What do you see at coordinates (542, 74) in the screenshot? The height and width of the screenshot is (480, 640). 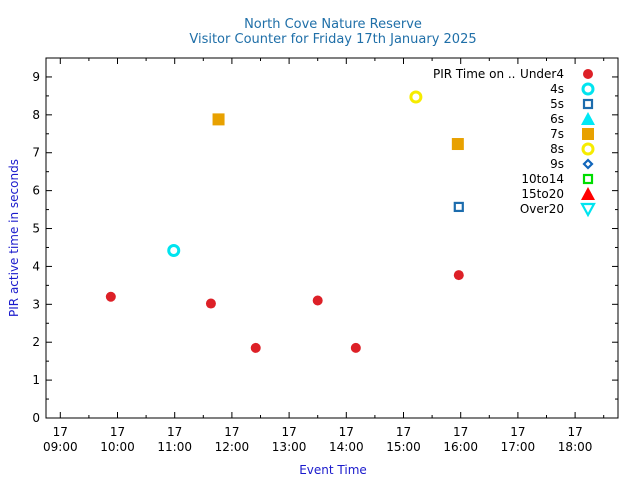 I see `legend-label-under4: Under4` at bounding box center [542, 74].